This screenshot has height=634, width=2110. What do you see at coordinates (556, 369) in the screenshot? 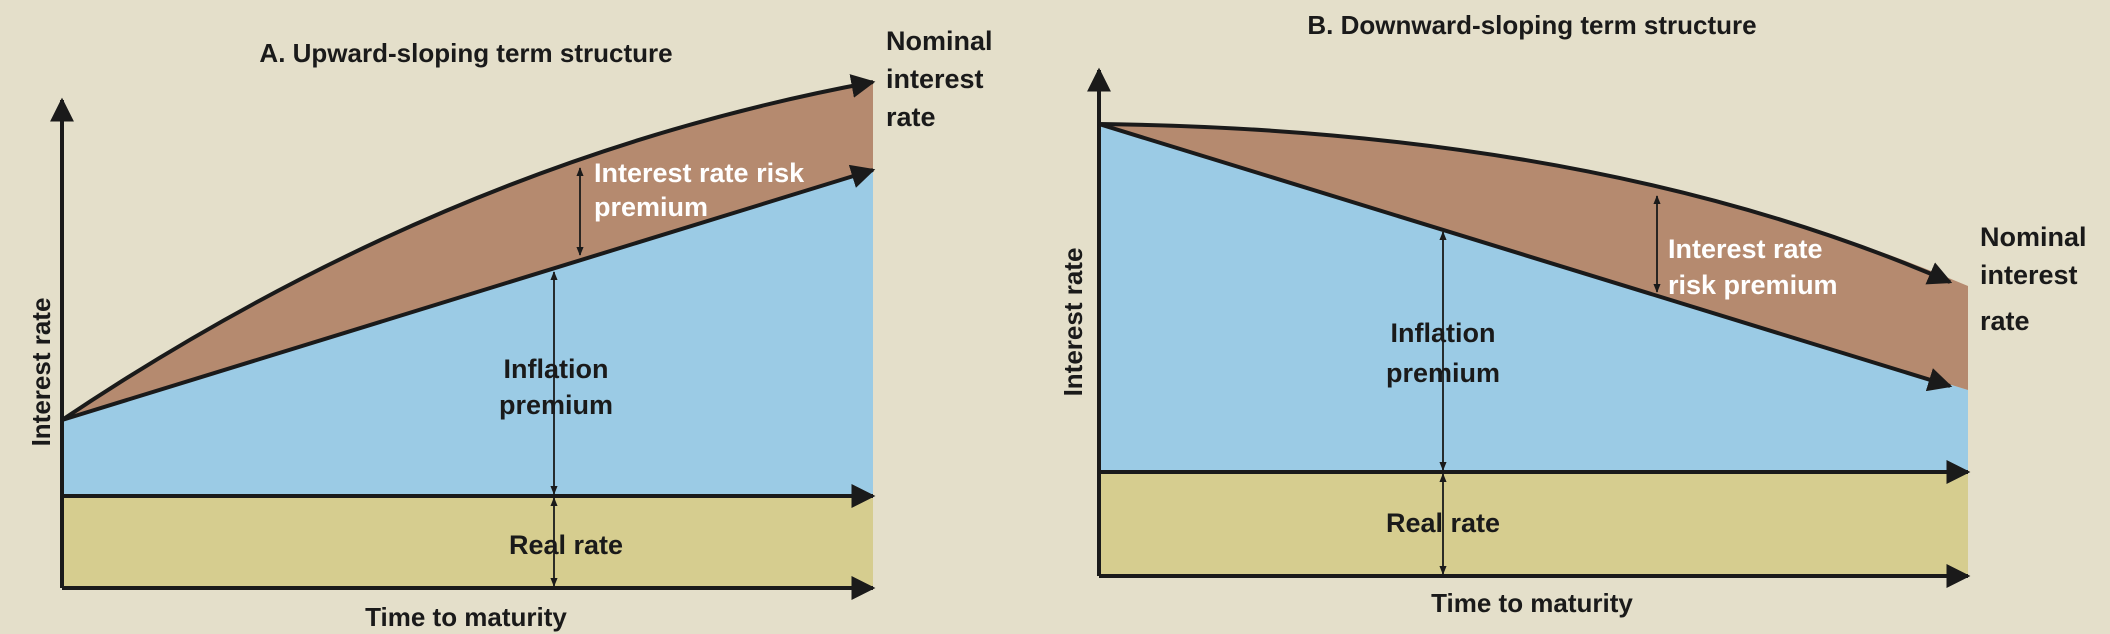
I see `panel-a-inflation-label-1: Inflation` at bounding box center [556, 369].